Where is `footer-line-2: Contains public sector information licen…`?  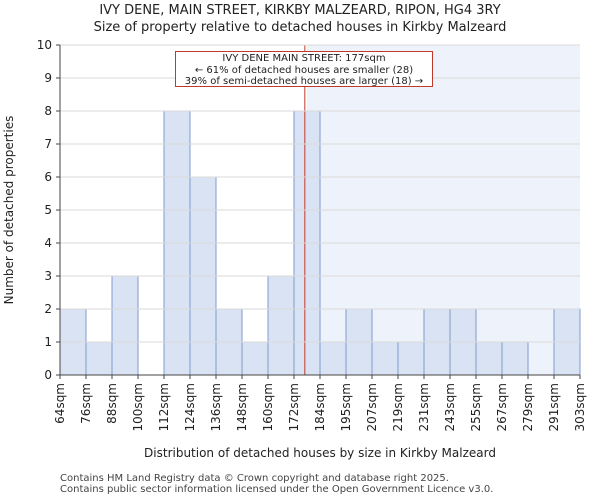
footer-line-2: Contains public sector information licen… is located at coordinates (277, 489).